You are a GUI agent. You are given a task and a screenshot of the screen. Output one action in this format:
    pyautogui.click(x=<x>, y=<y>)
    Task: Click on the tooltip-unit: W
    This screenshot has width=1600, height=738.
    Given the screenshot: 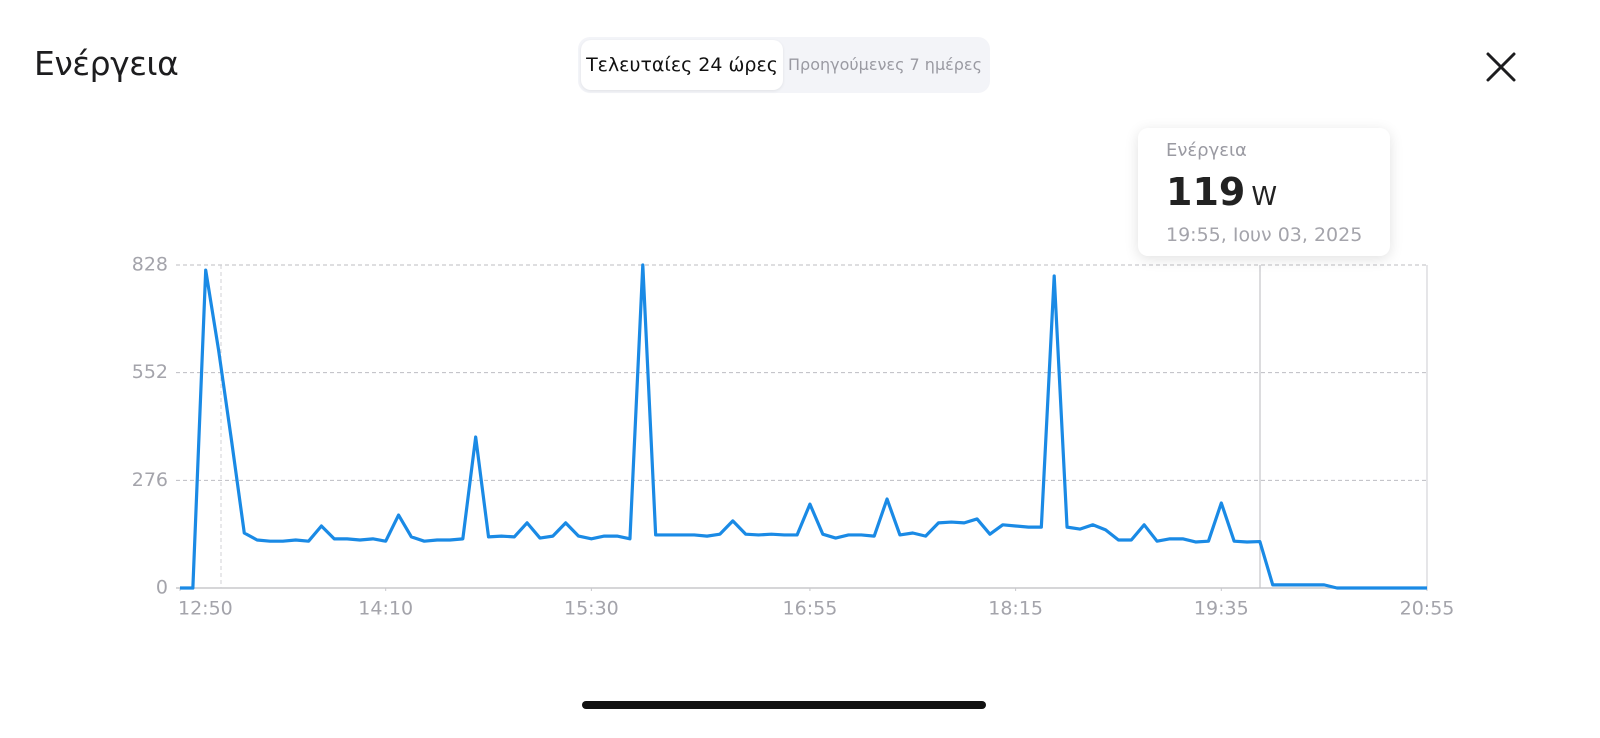 What is the action you would take?
    pyautogui.click(x=1264, y=197)
    